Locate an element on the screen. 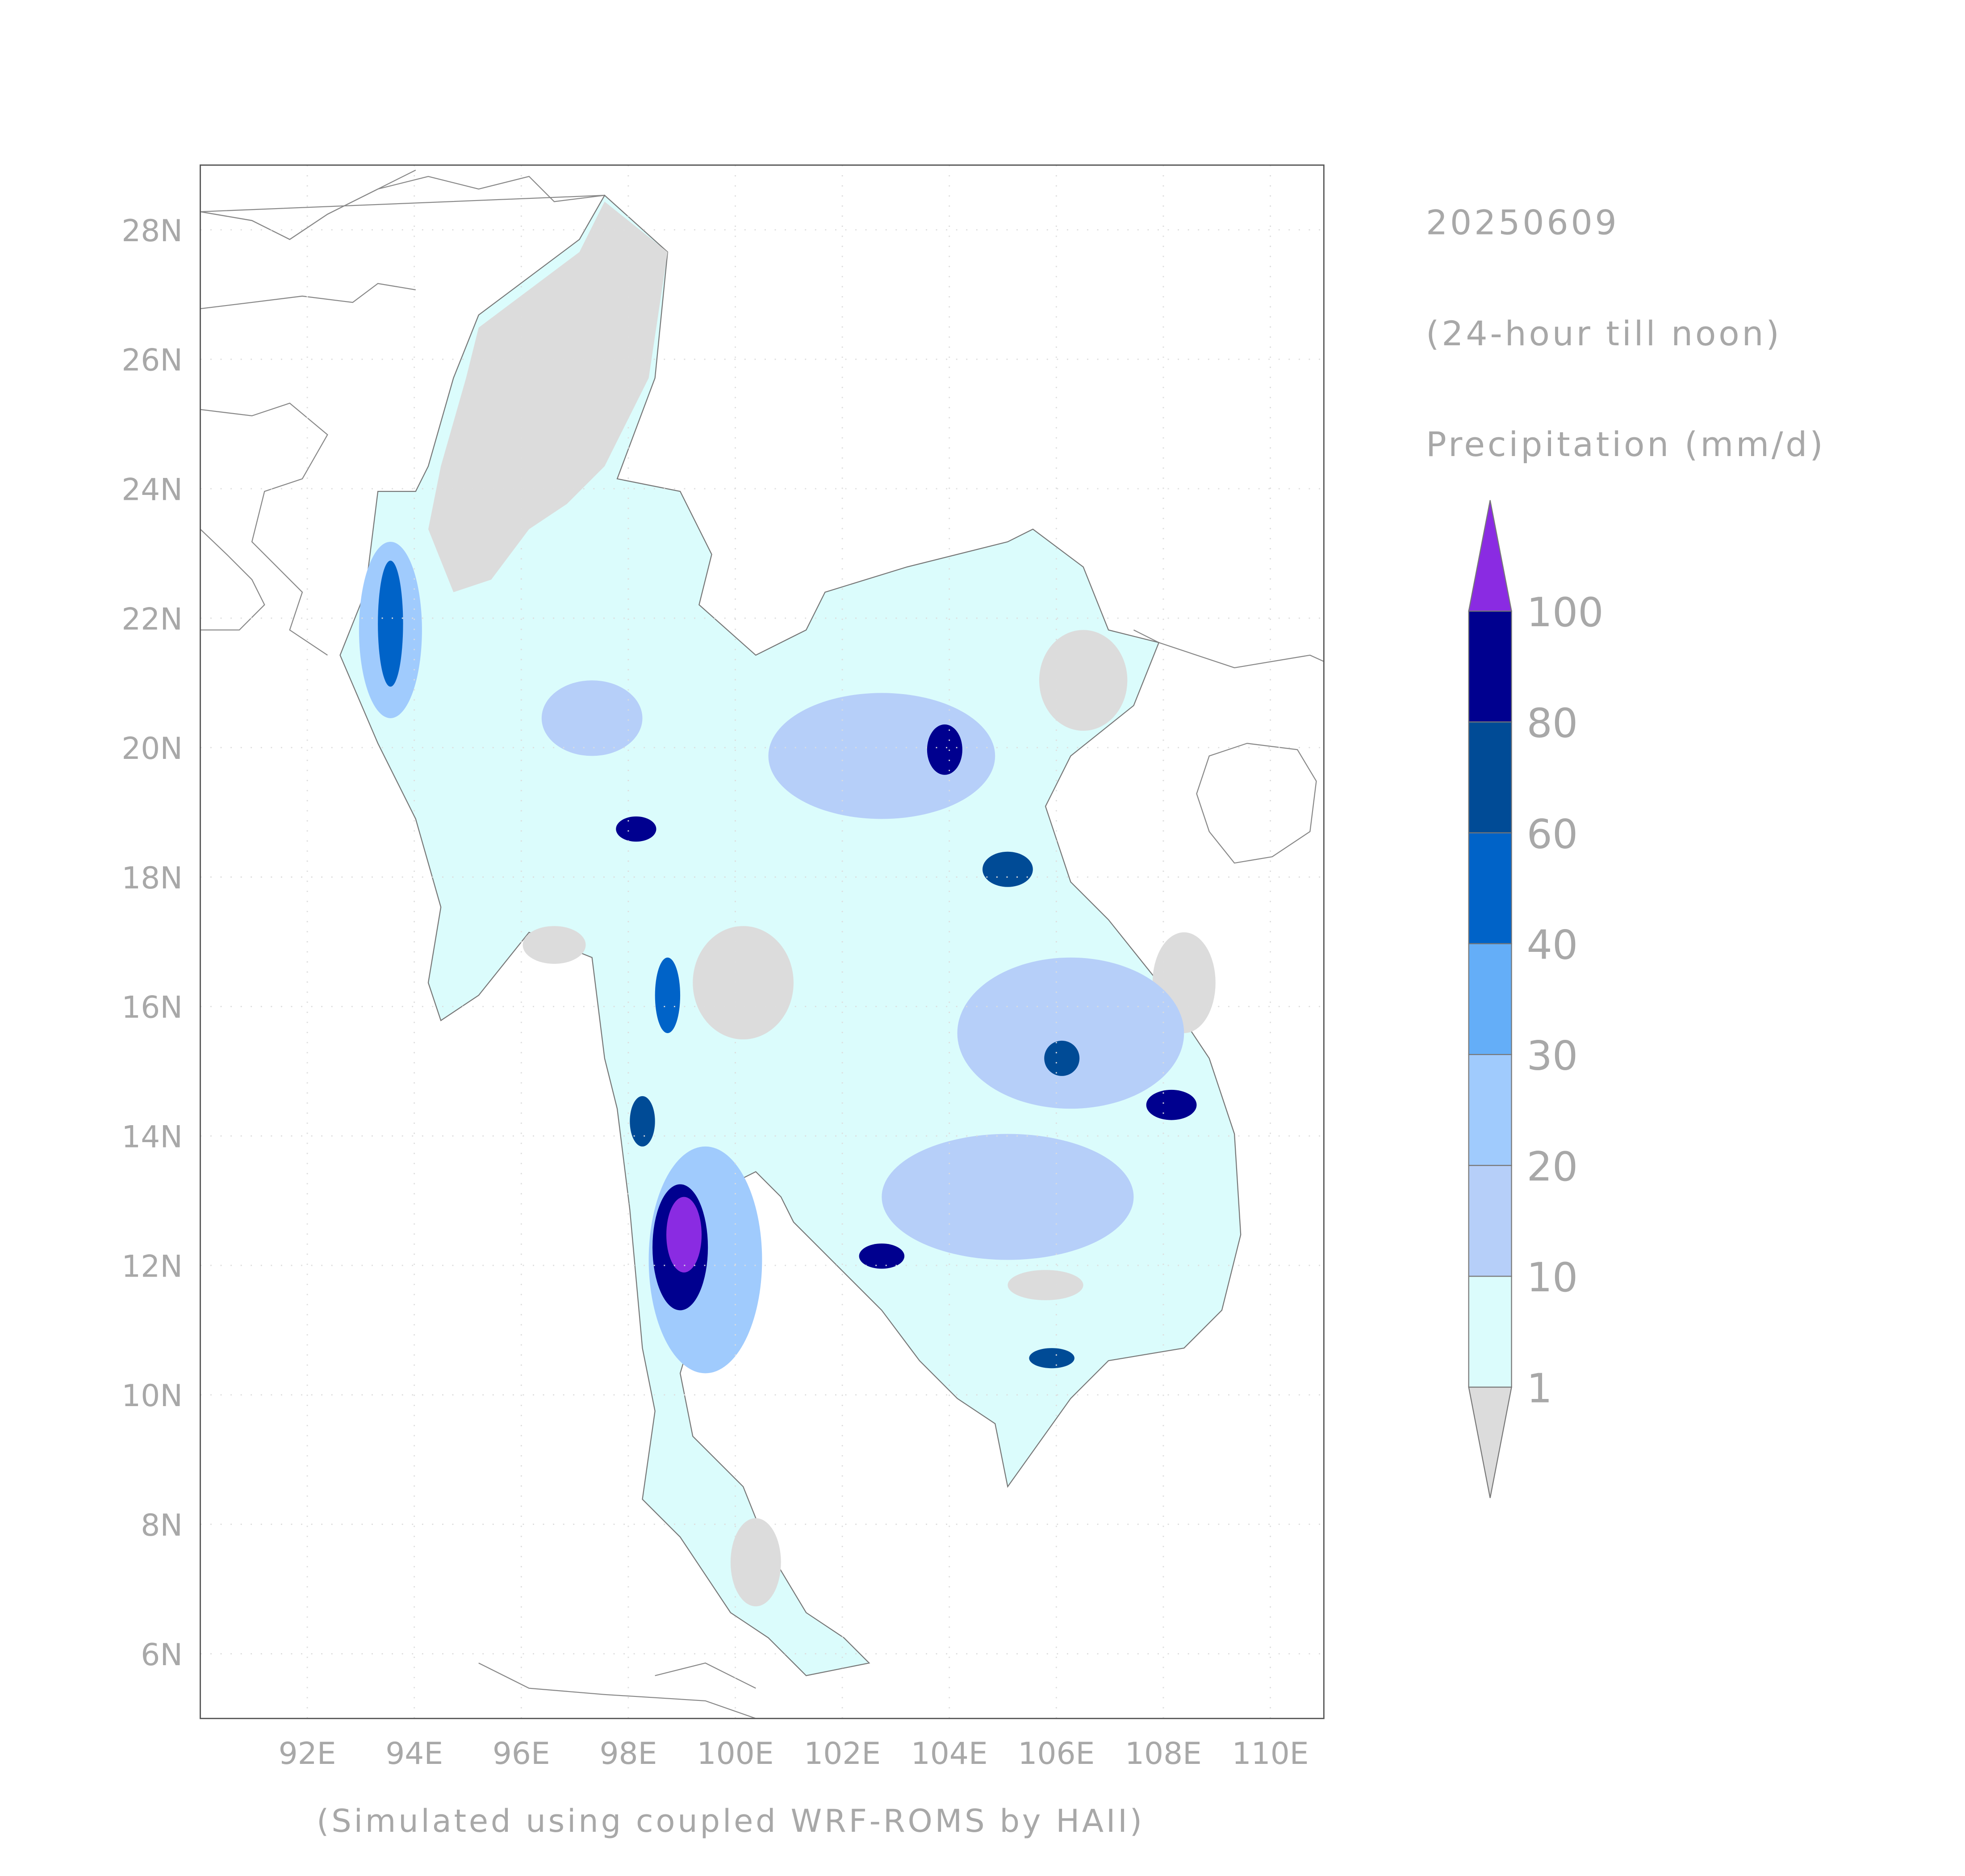 Image resolution: width=1965 pixels, height=1876 pixels. colorbar-label: 100 is located at coordinates (1564, 612).